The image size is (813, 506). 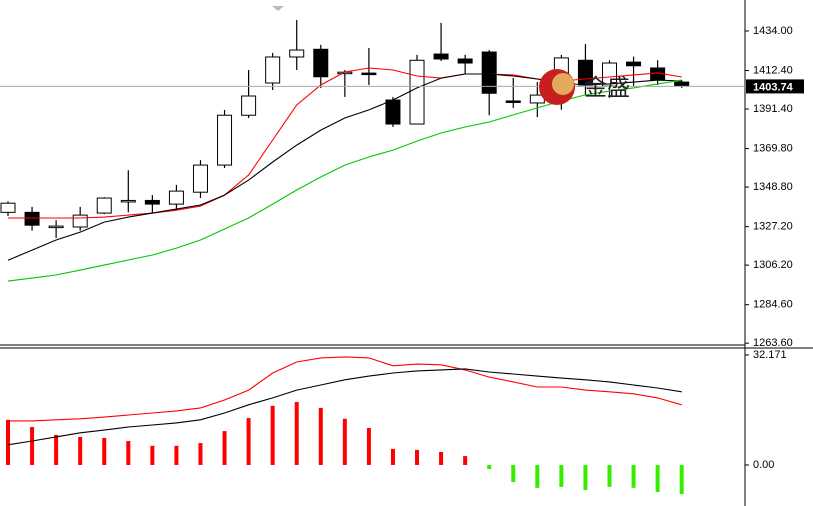 What do you see at coordinates (770, 355) in the screenshot?
I see `y-tick-label: 32.171` at bounding box center [770, 355].